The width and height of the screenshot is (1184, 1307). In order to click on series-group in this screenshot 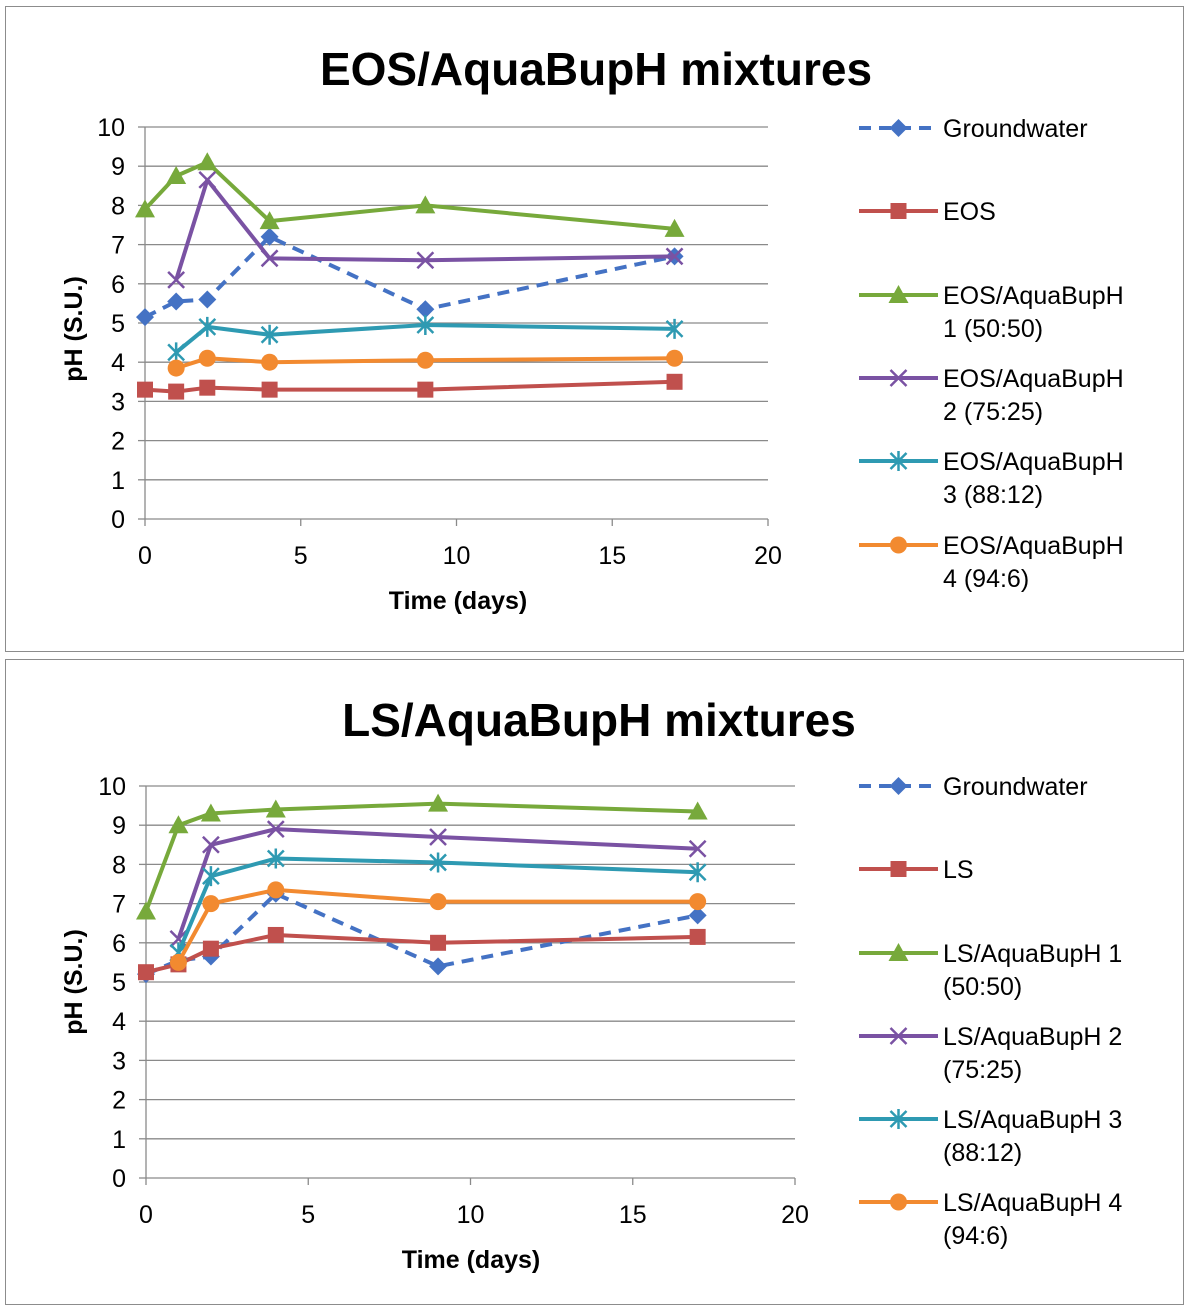, I will do `click(410, 276)`.